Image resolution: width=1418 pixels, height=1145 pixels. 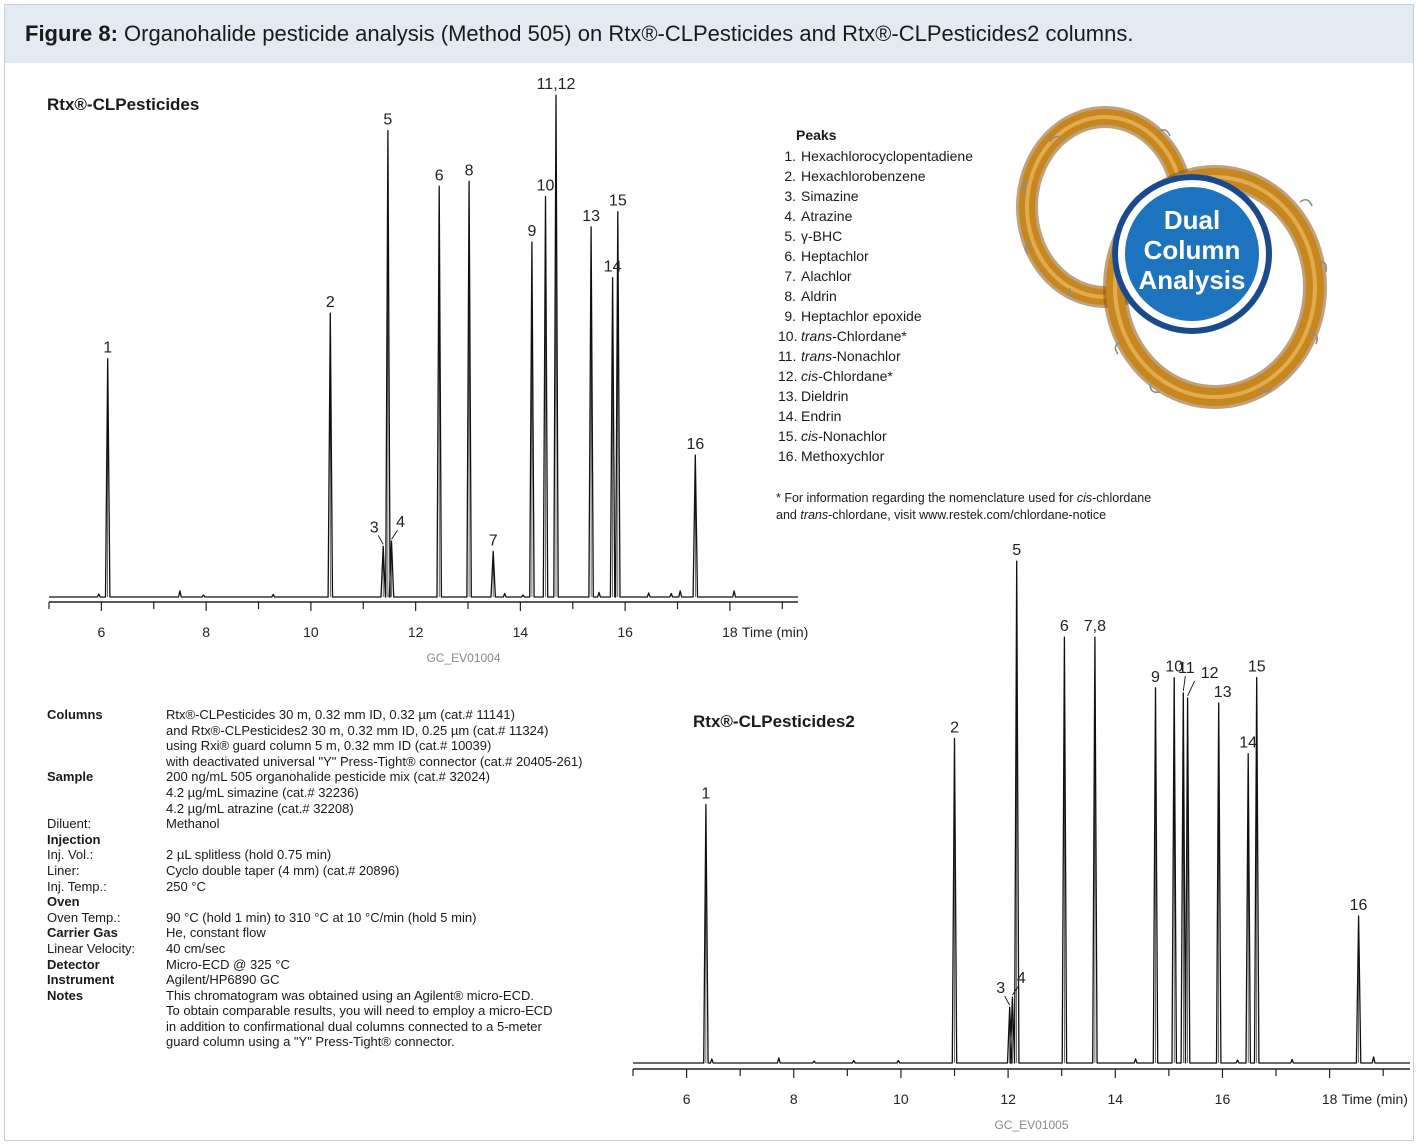 What do you see at coordinates (1186, 668) in the screenshot?
I see `peak-label: 11` at bounding box center [1186, 668].